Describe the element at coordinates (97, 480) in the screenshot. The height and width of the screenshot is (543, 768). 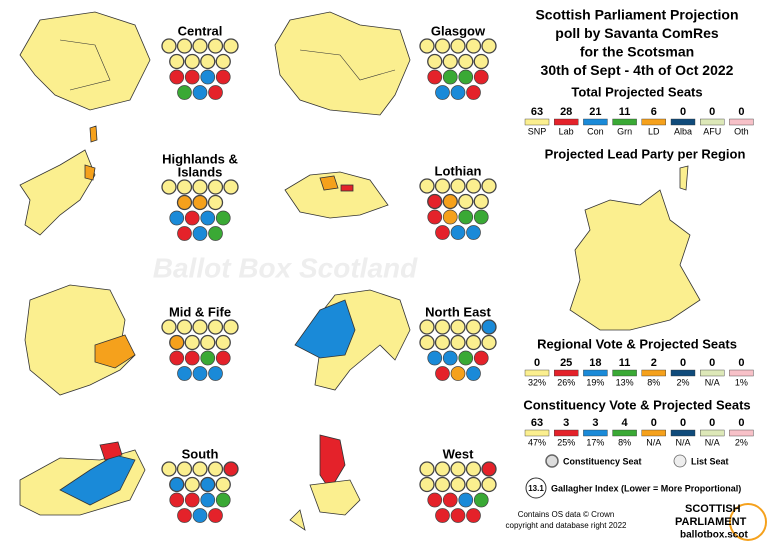
I see `map-south-con` at that location.